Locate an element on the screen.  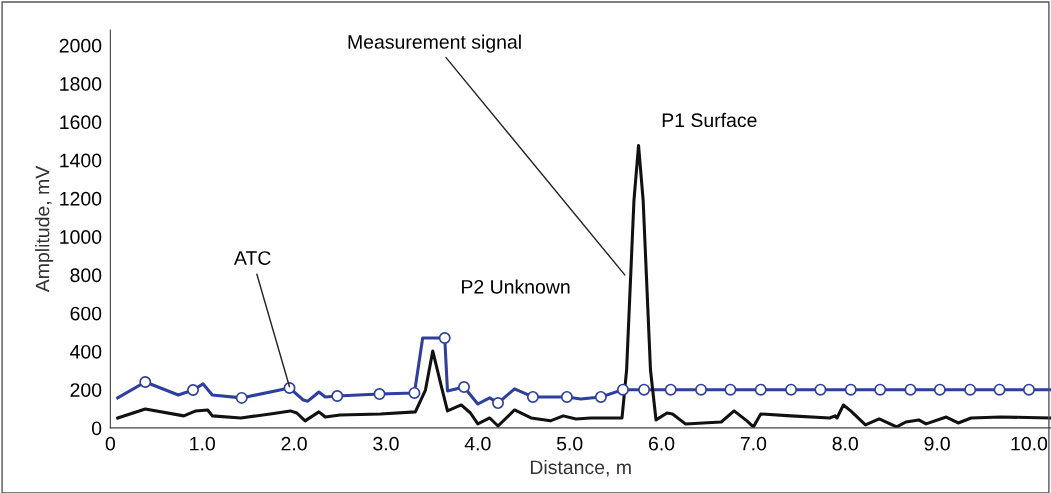
annotation: Measurement signal is located at coordinates (434, 43).